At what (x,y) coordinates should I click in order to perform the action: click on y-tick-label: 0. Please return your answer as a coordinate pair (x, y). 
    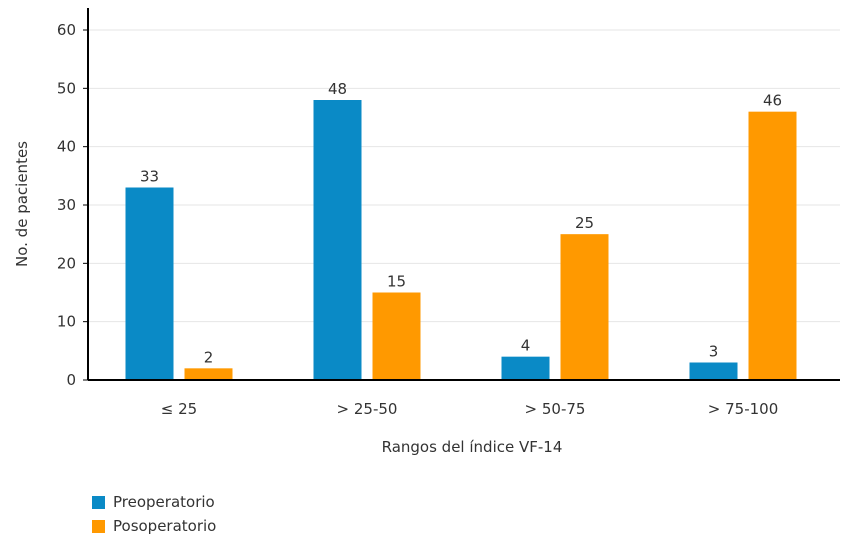
    Looking at the image, I should click on (71, 380).